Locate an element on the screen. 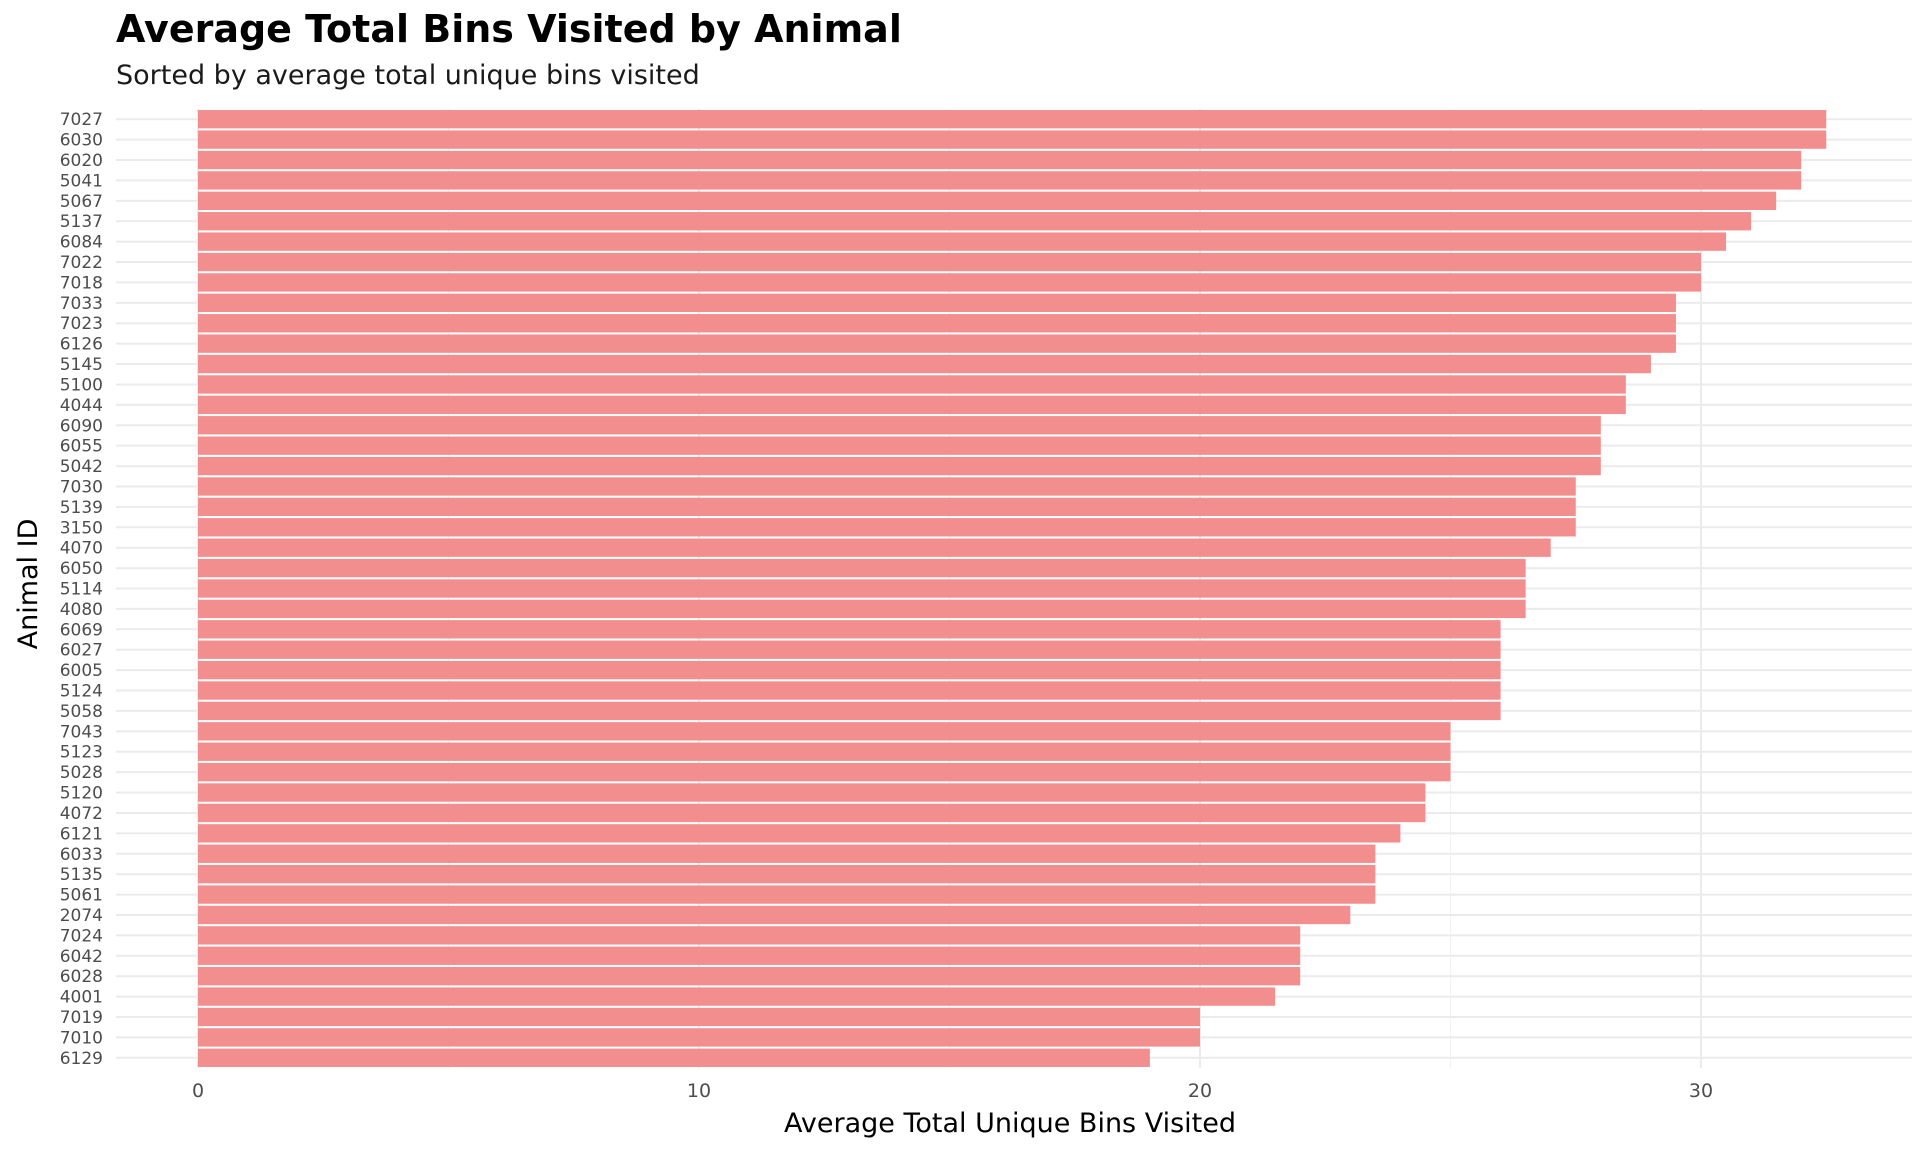 This screenshot has width=1920, height=1152. y-tick-label: 6084 is located at coordinates (81, 243).